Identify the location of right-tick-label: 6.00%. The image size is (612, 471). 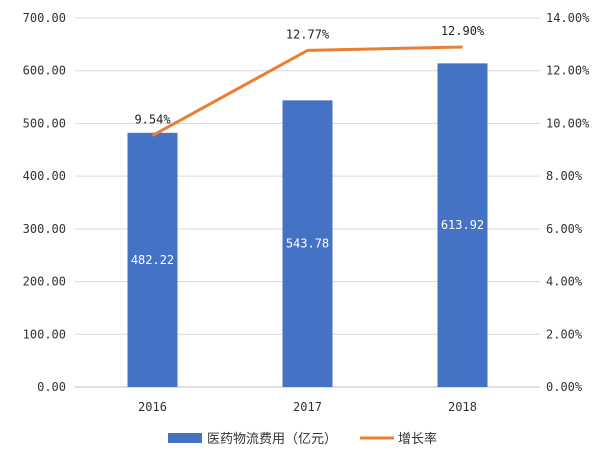
(564, 229).